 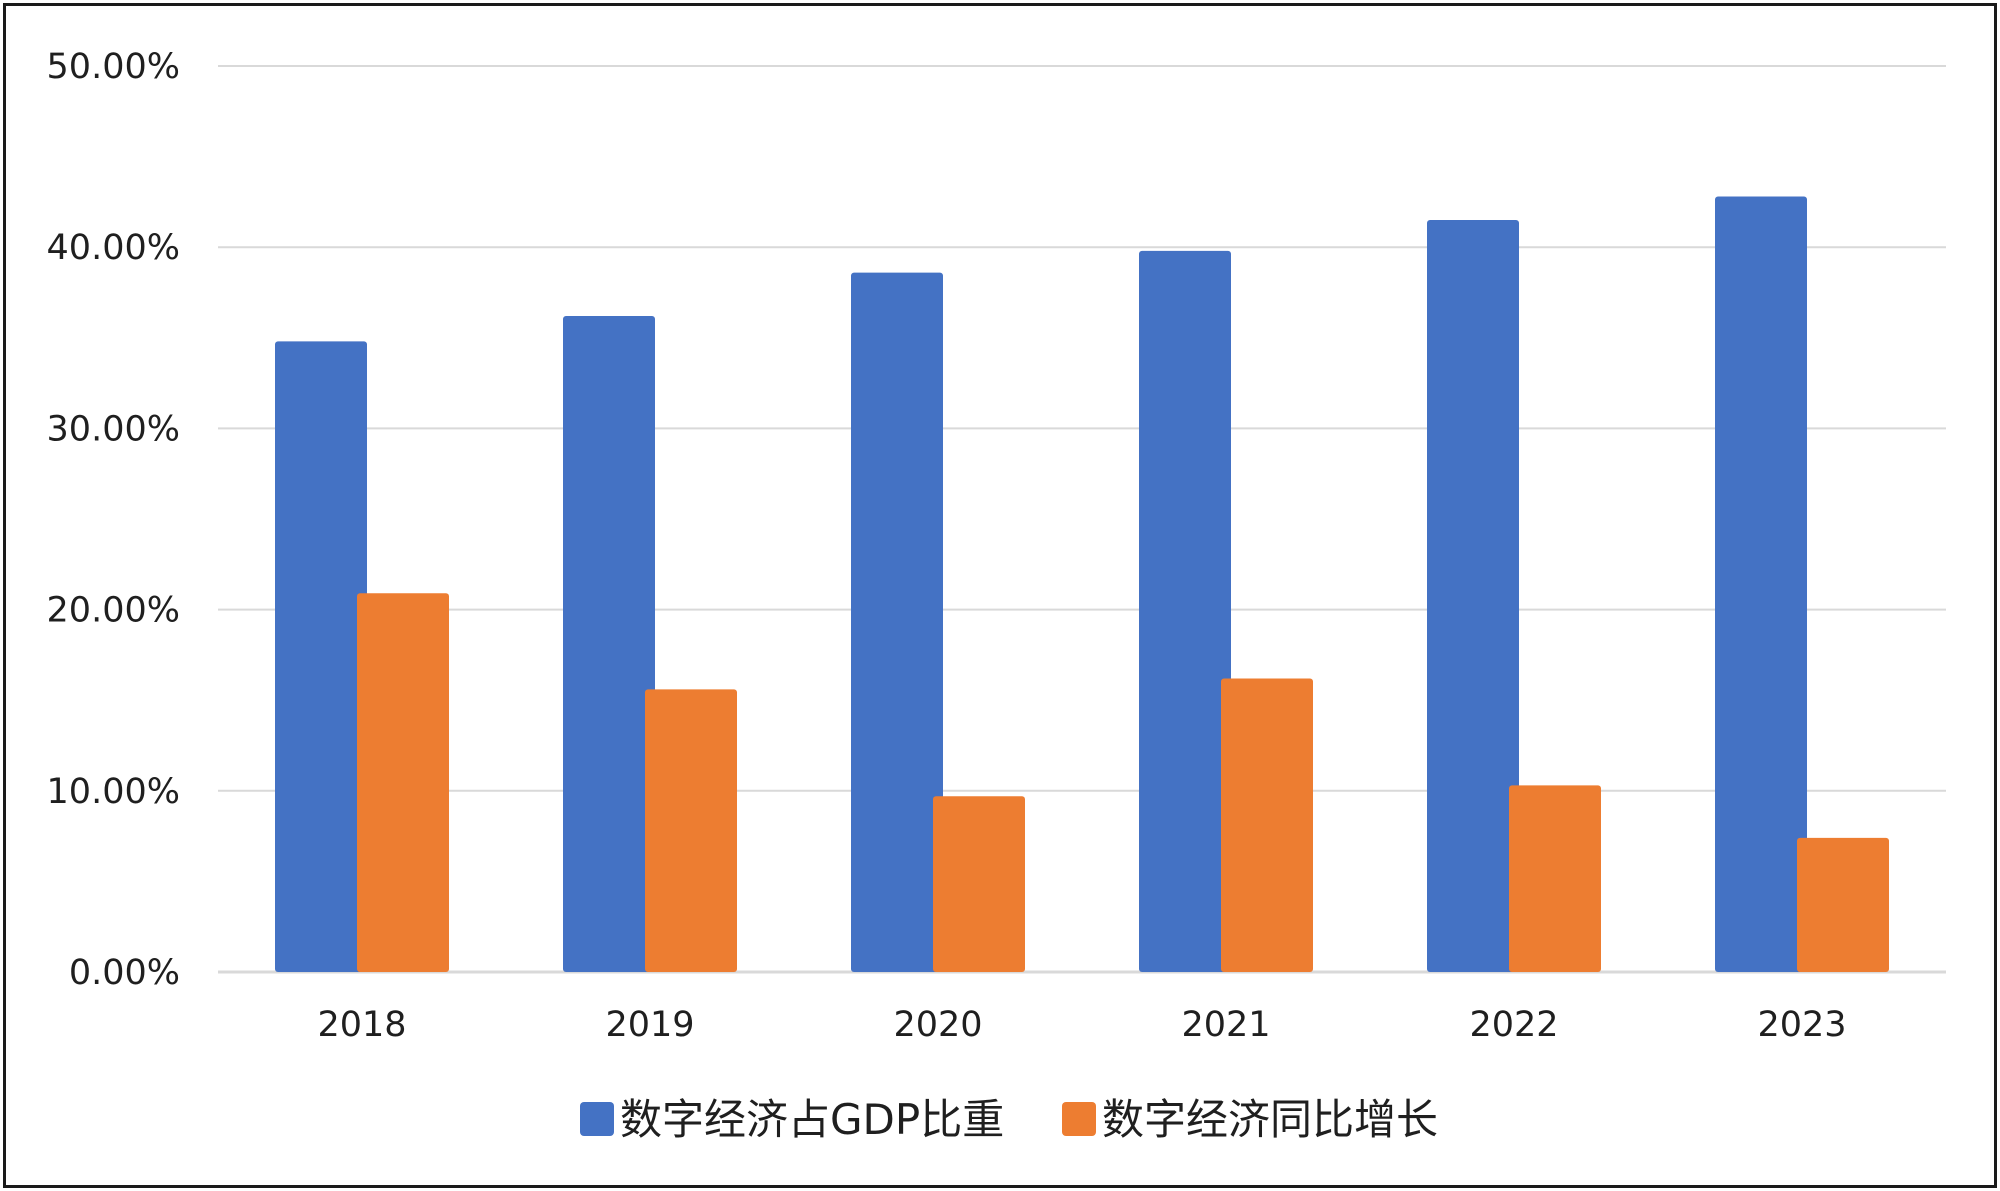 What do you see at coordinates (897, 622) in the screenshot?
I see `bar-gdp-share-2020` at bounding box center [897, 622].